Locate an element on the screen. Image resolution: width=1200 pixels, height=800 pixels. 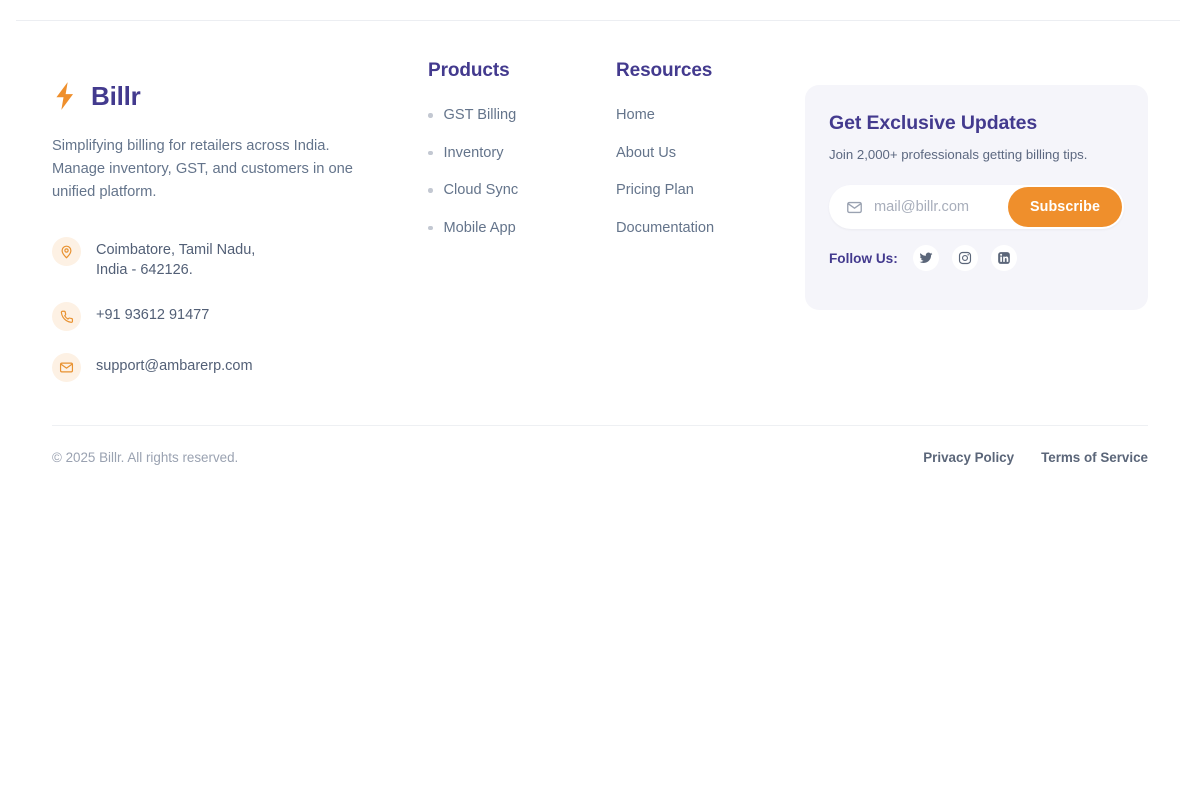
footer-link-label: Mobile App is located at coordinates (479, 227).